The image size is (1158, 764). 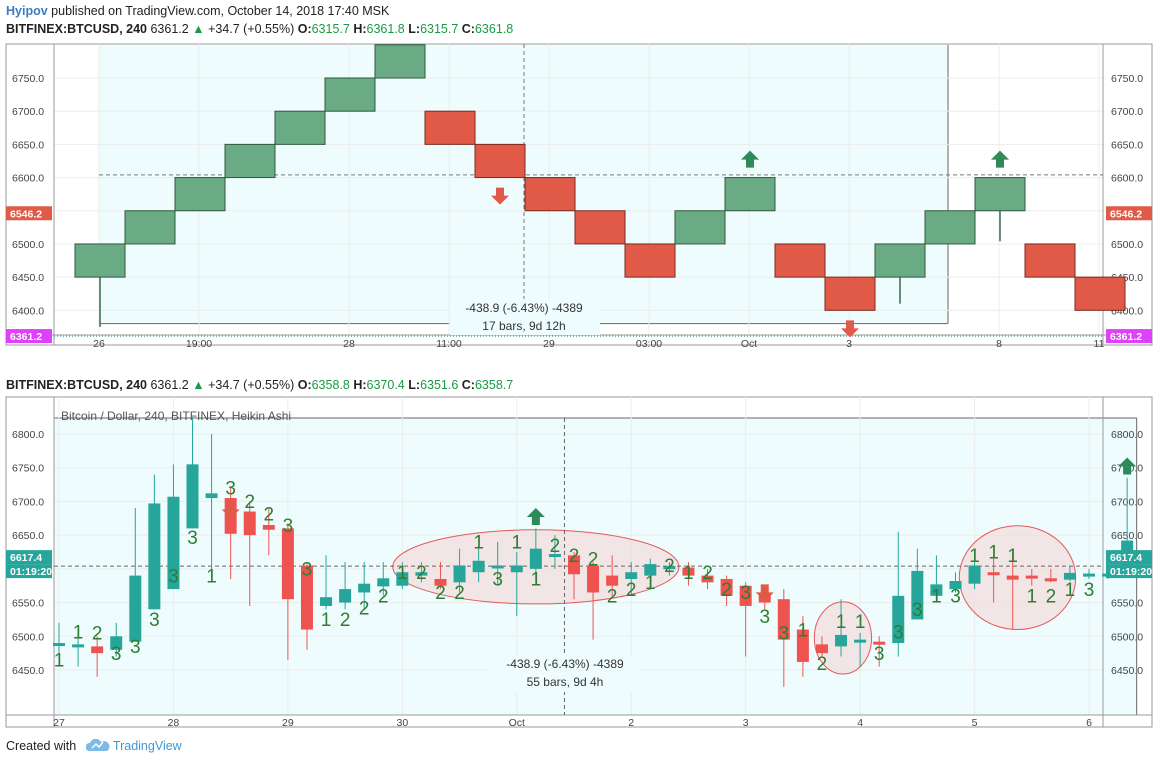 I want to click on top-measure-label-bg, so click(x=525, y=317).